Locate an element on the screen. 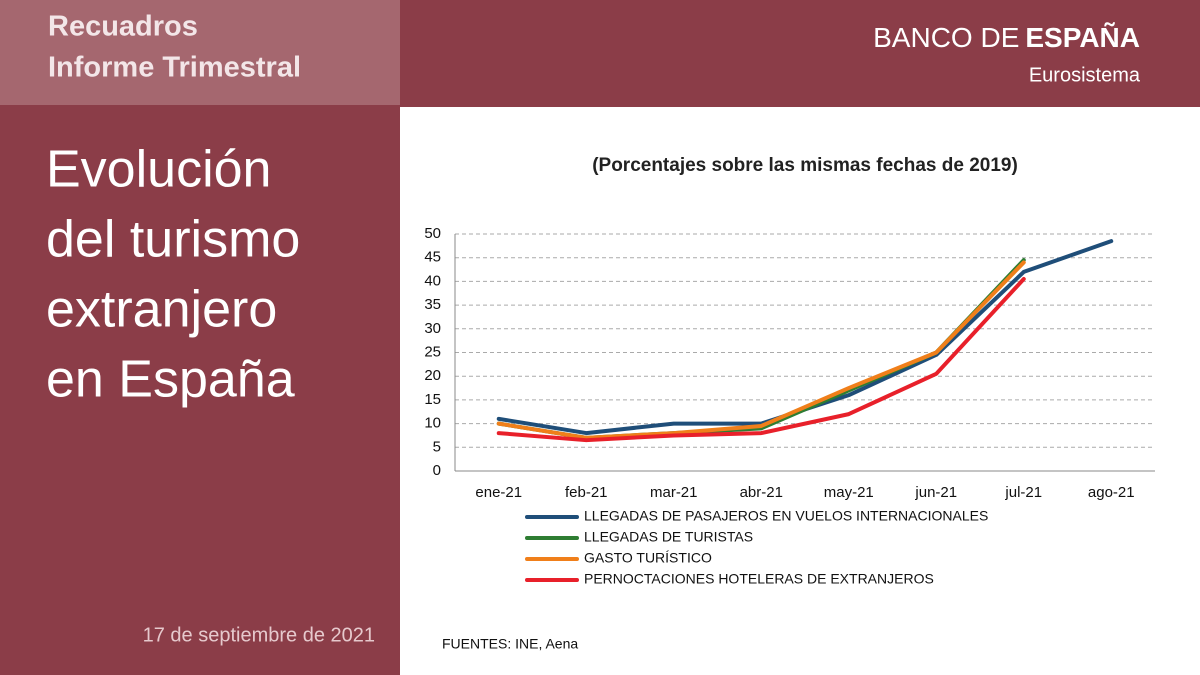  x-tick-label: jun-21 is located at coordinates (935, 492).